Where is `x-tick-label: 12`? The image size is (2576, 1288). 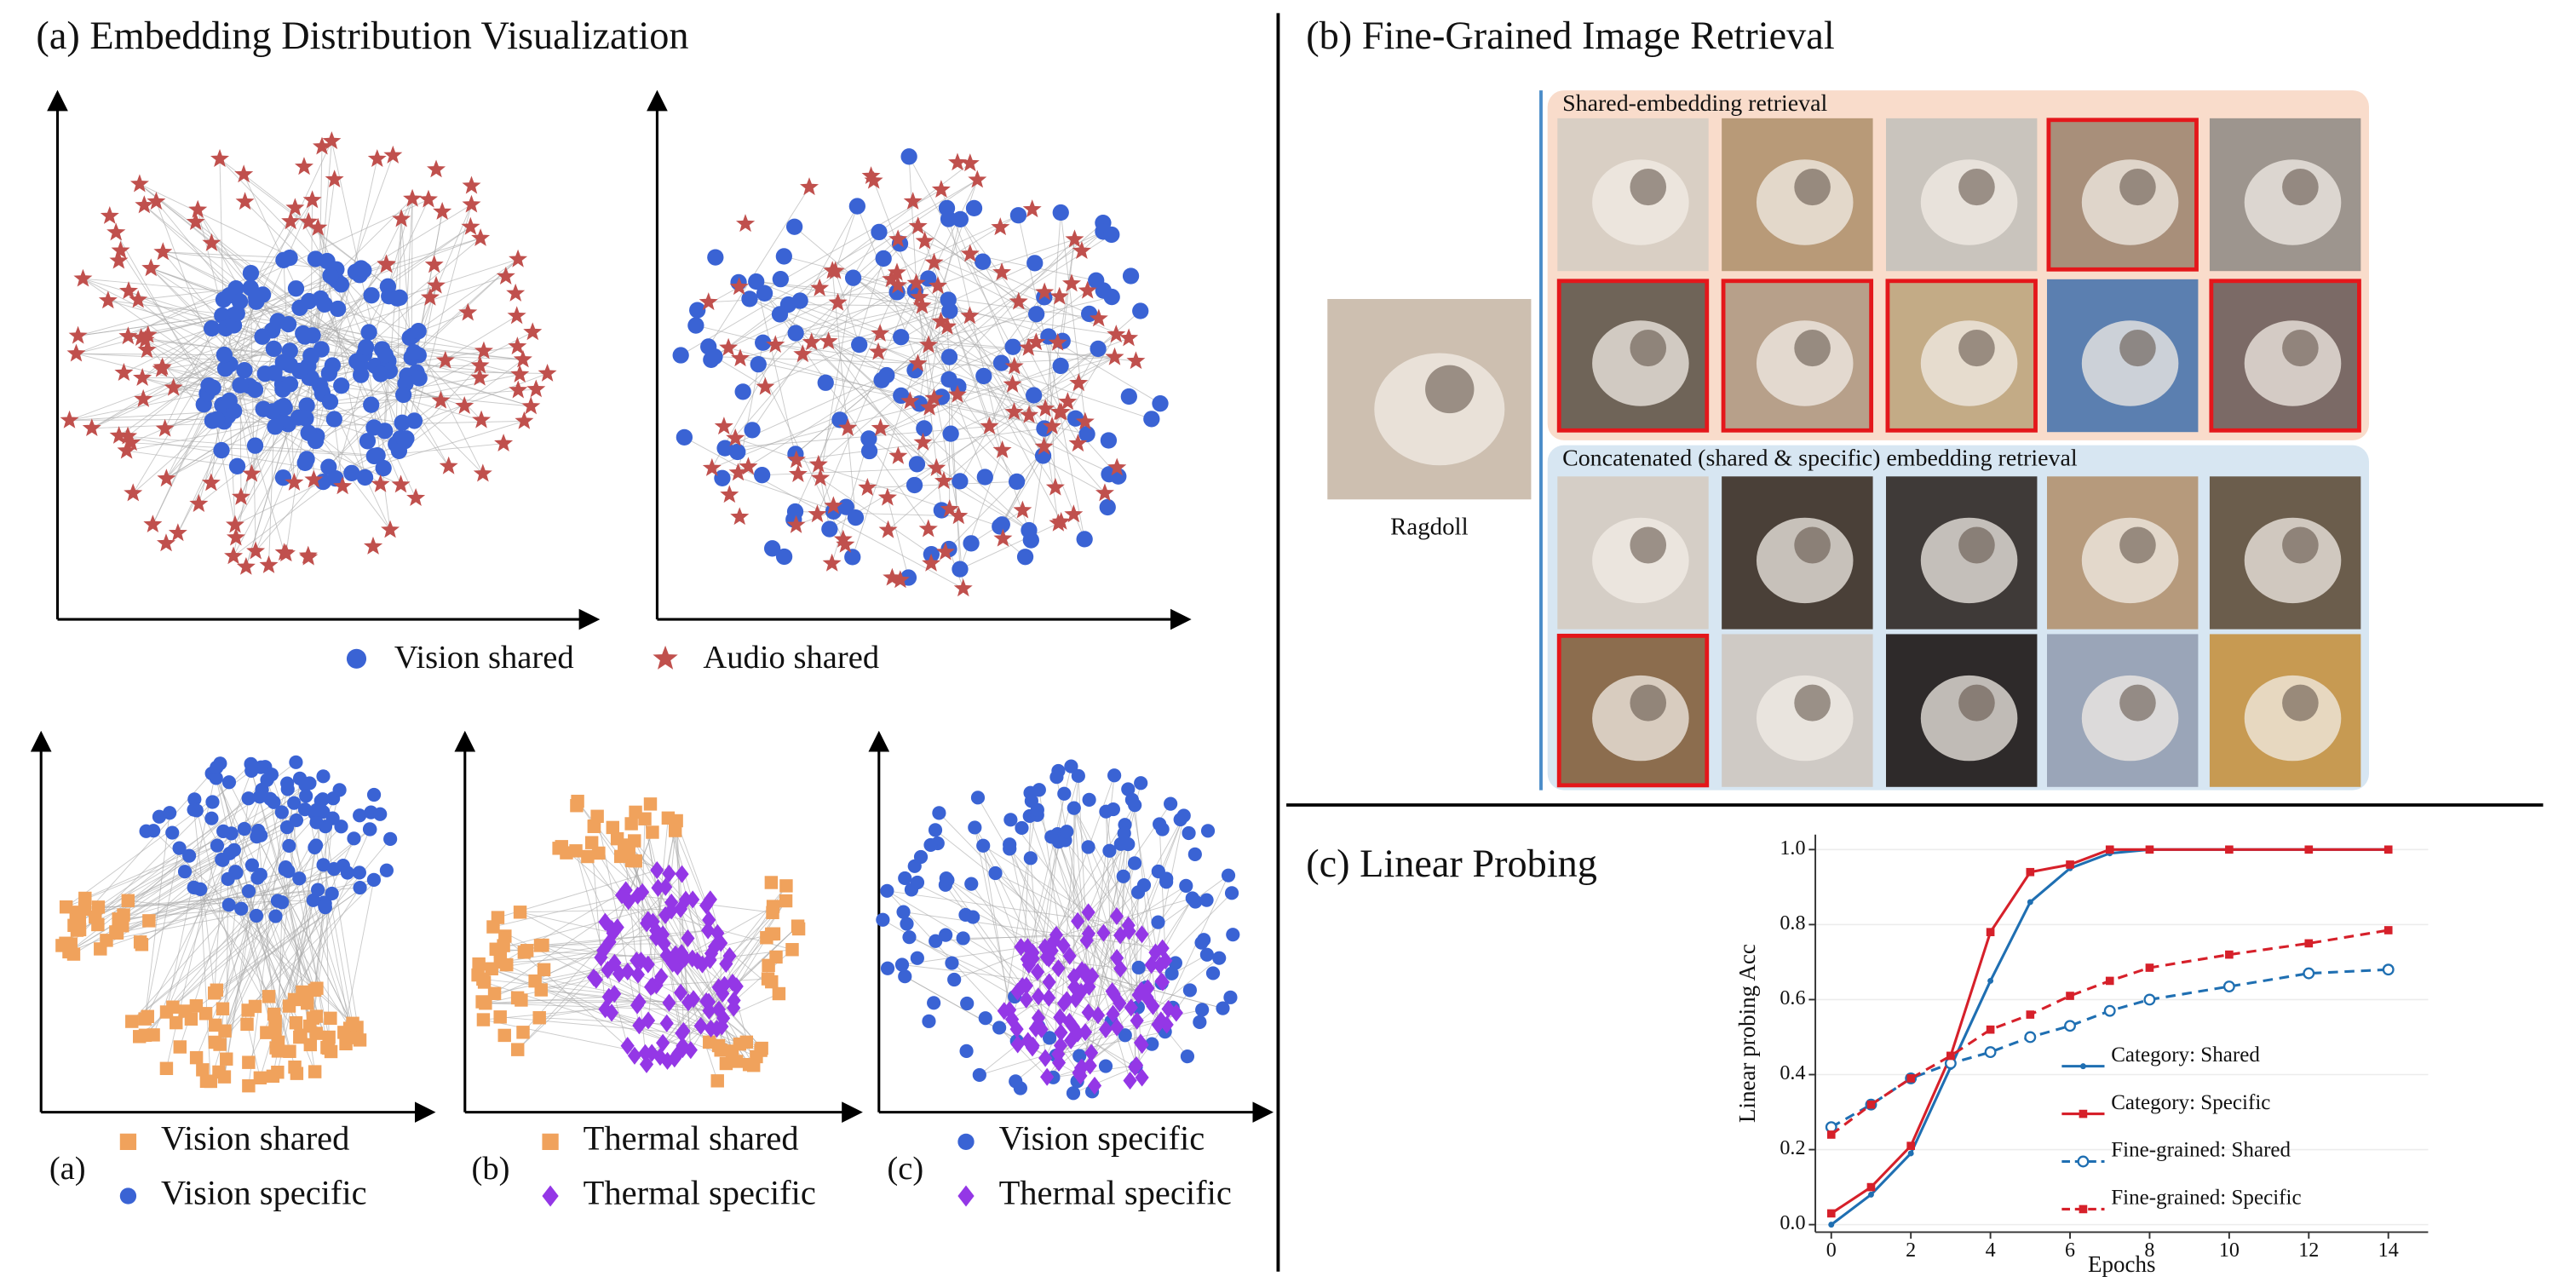
x-tick-label: 12 is located at coordinates (2309, 1250).